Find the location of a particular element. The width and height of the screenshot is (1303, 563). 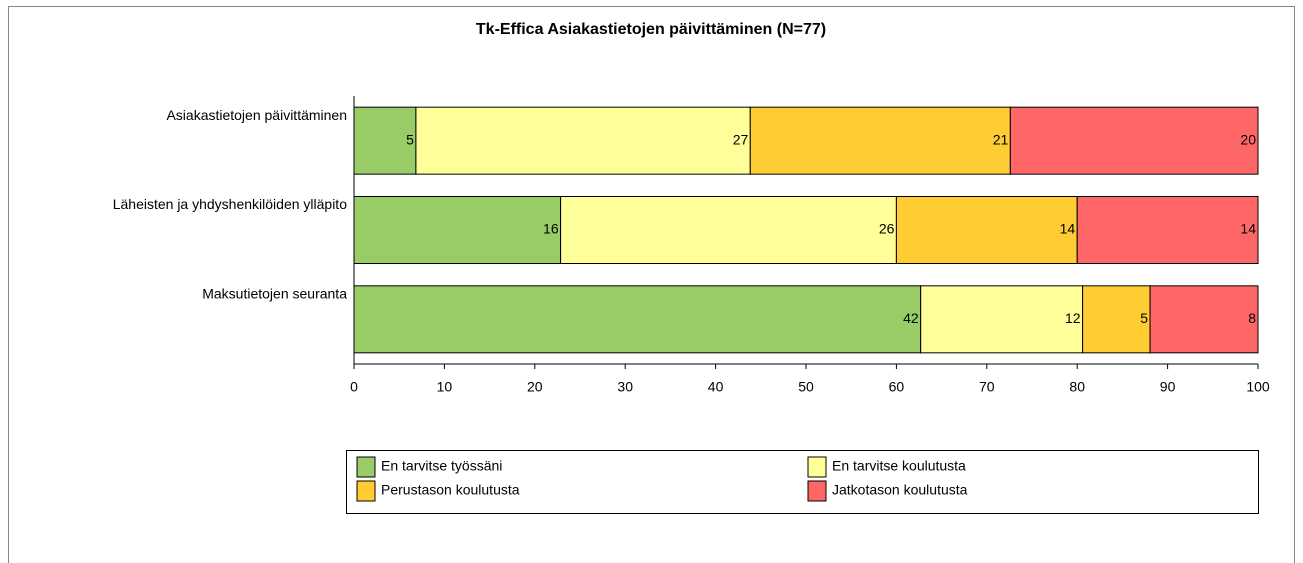

x-tick-label: 100 is located at coordinates (1258, 387).